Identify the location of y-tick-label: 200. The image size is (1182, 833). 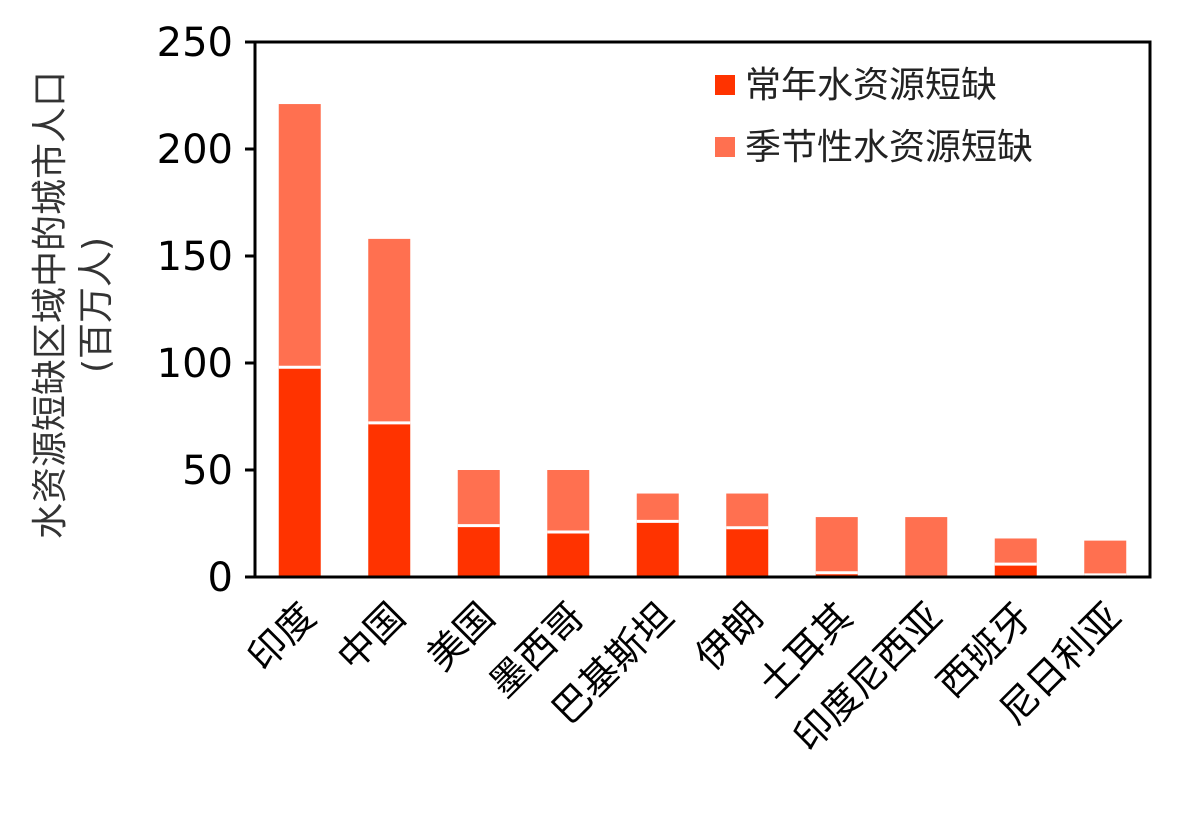
(195, 150).